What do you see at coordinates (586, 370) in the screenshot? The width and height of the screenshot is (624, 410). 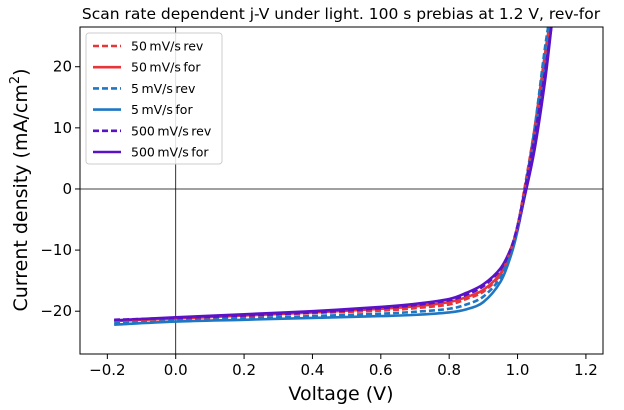 I see `x-tick-label: 1.2` at bounding box center [586, 370].